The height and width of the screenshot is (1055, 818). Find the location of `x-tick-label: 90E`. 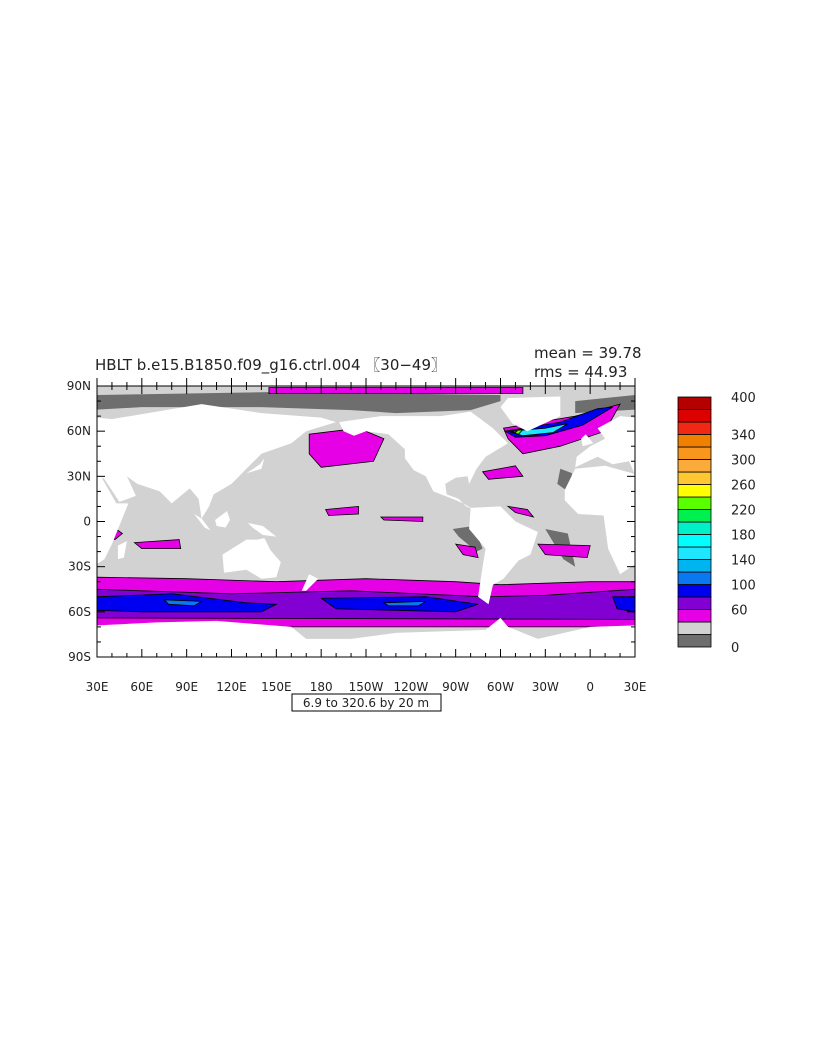

x-tick-label: 90E is located at coordinates (186, 687).